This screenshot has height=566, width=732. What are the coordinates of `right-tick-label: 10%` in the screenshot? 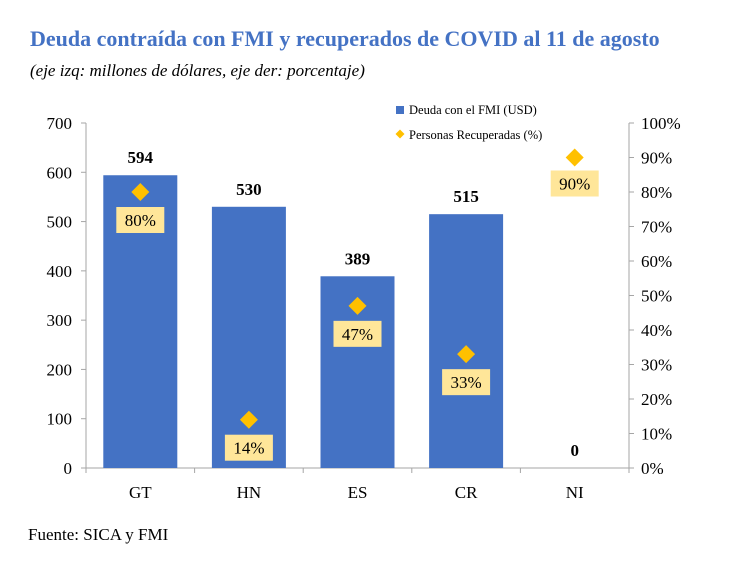 It's located at (656, 434).